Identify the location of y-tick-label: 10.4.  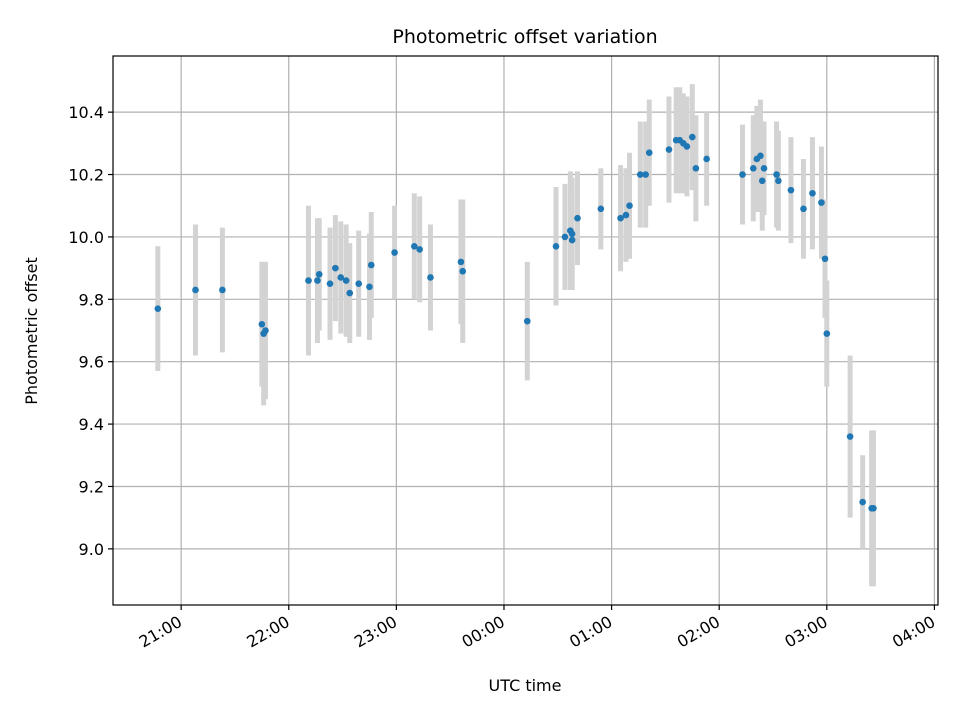
(86, 112).